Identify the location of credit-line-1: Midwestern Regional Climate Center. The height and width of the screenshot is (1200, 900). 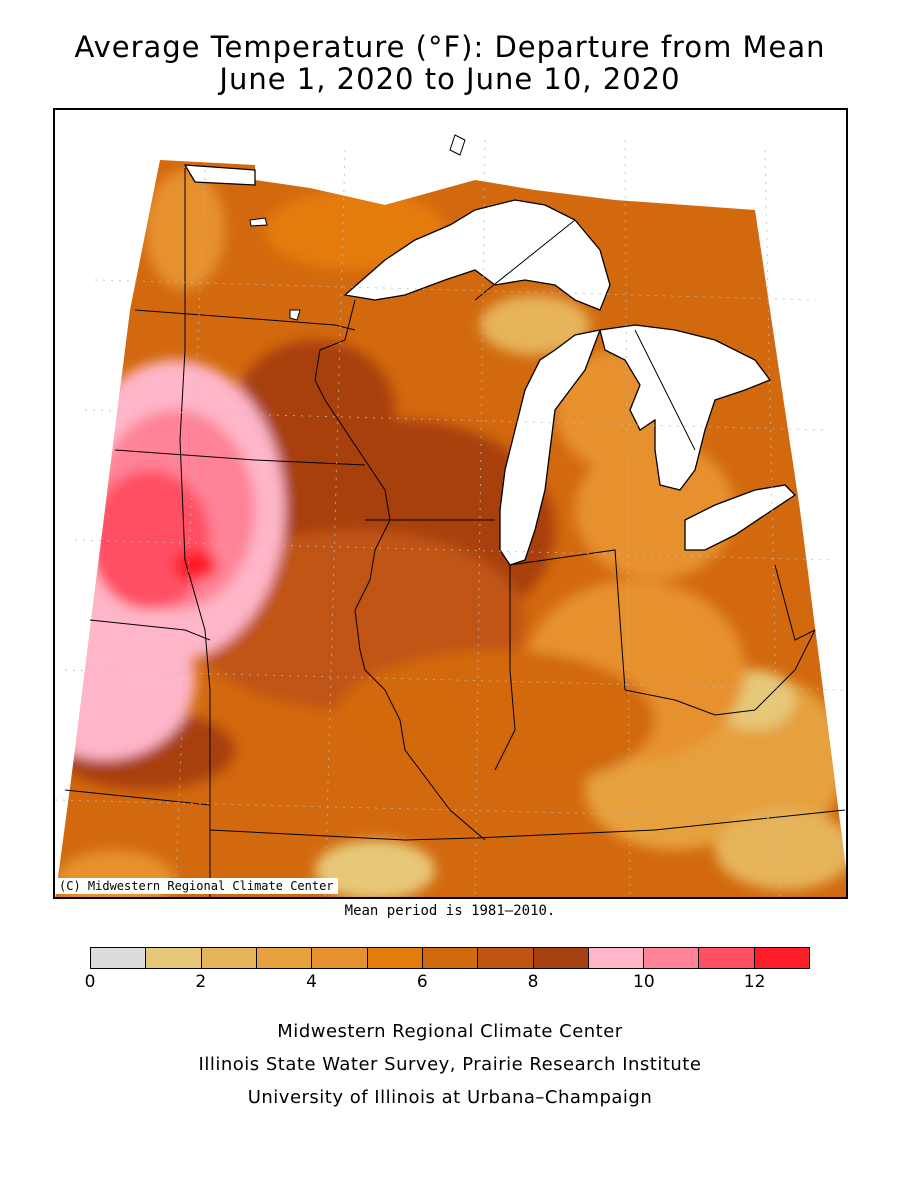
(450, 1031).